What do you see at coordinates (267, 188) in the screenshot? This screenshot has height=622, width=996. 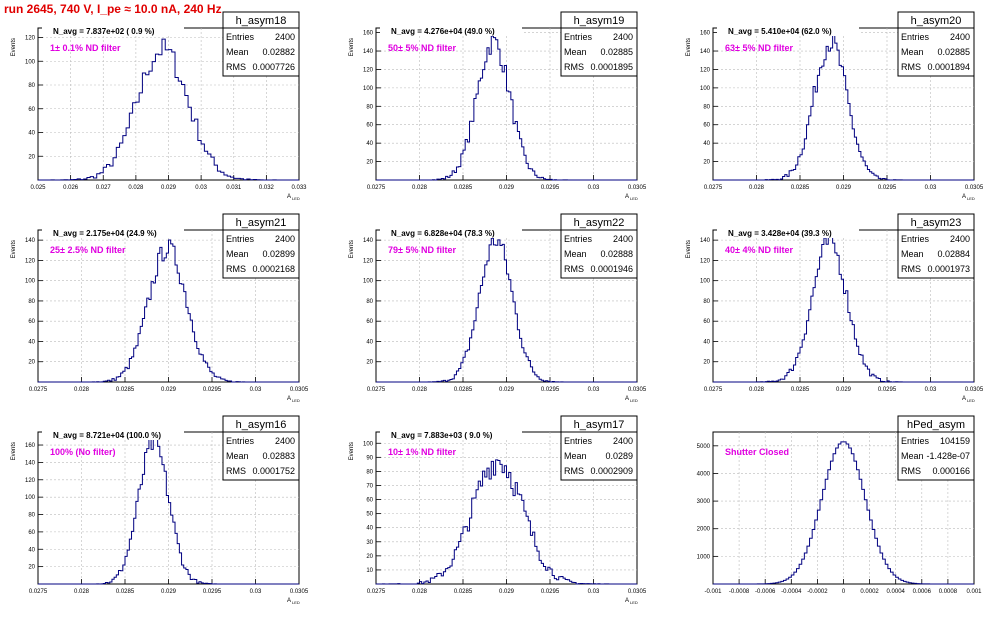 I see `x-tick-label: 0.032` at bounding box center [267, 188].